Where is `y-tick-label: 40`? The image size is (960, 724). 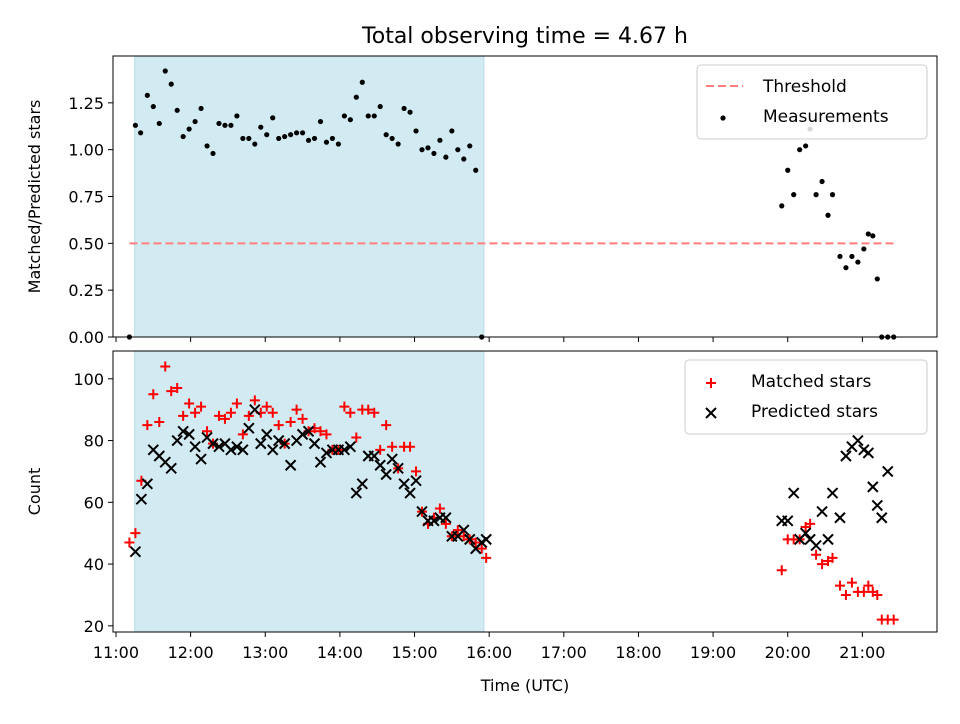
y-tick-label: 40 is located at coordinates (94, 564).